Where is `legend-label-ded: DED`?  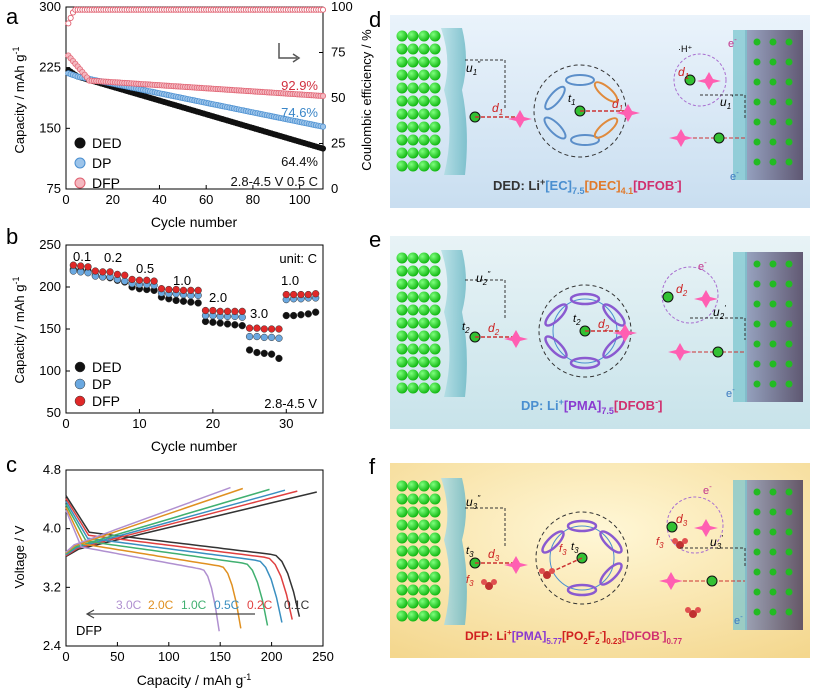
legend-label-ded: DED is located at coordinates (107, 367).